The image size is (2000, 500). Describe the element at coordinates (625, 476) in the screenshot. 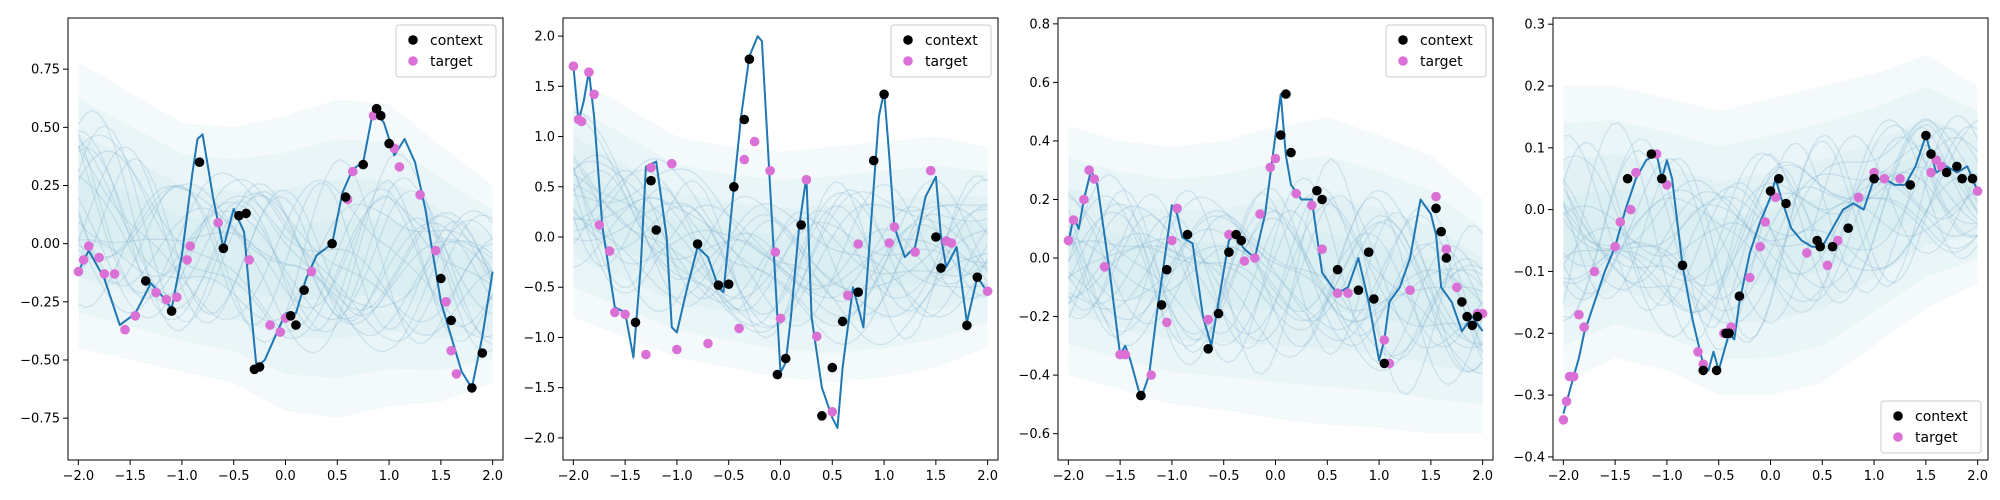

I see `x-tick-label: −1.5` at that location.